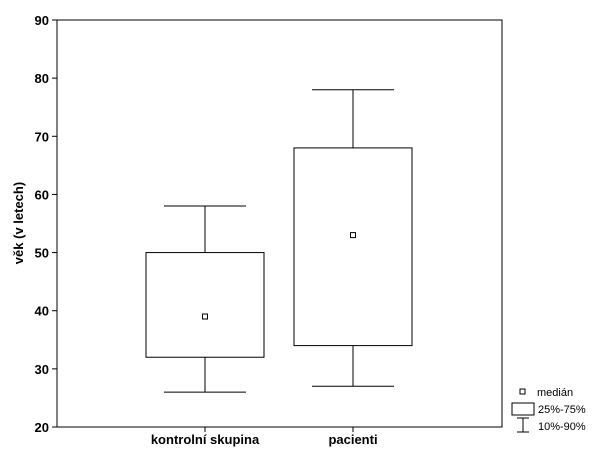  Describe the element at coordinates (18, 223) in the screenshot. I see `y-axis-label: věk (v letech)` at that location.